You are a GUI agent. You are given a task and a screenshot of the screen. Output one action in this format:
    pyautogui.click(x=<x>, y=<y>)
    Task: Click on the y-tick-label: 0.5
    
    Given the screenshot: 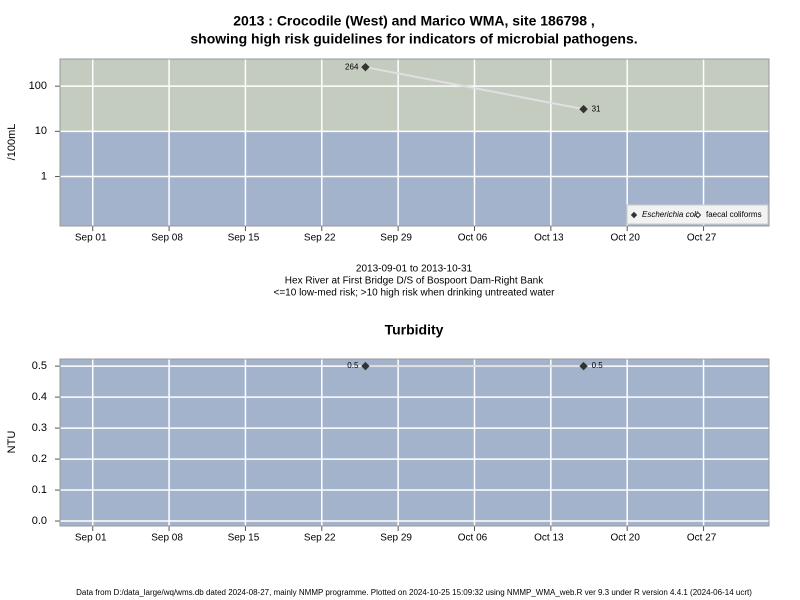 What is the action you would take?
    pyautogui.click(x=39, y=366)
    